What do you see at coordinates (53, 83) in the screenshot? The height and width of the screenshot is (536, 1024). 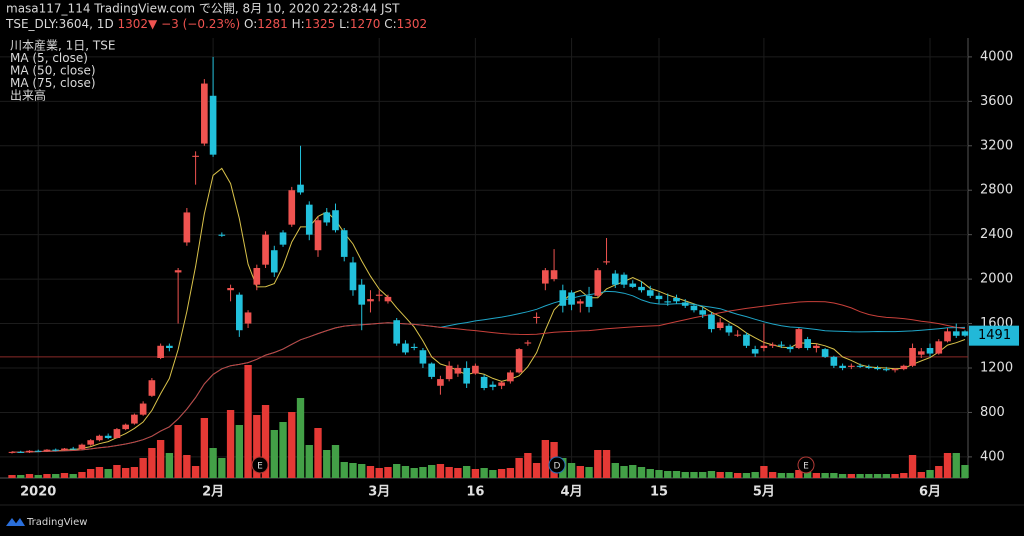 I see `legend-entry: MA (75, close)` at bounding box center [53, 83].